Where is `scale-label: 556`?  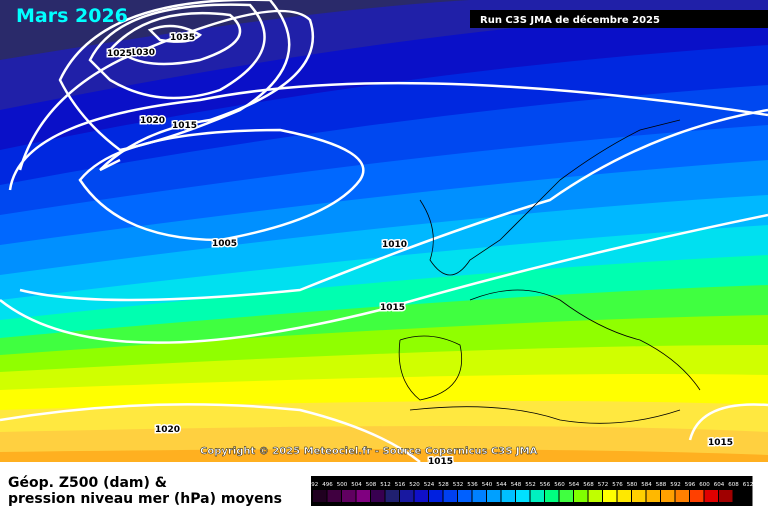 scale-label: 556 is located at coordinates (545, 485).